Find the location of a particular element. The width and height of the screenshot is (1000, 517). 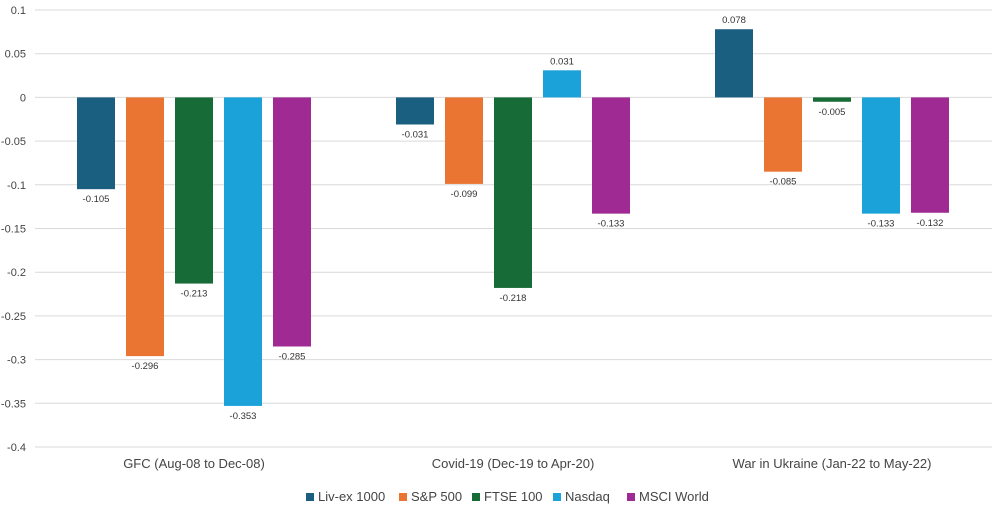

legend-label-msci-world: MSCI World is located at coordinates (674, 496).